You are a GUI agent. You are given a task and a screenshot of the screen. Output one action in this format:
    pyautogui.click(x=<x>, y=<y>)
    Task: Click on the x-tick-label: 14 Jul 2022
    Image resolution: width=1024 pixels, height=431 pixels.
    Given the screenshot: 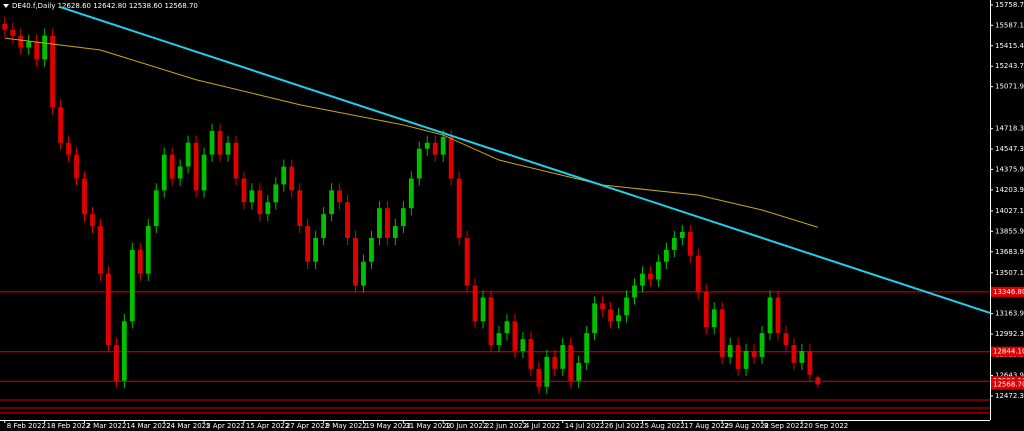 What is the action you would take?
    pyautogui.click(x=585, y=426)
    